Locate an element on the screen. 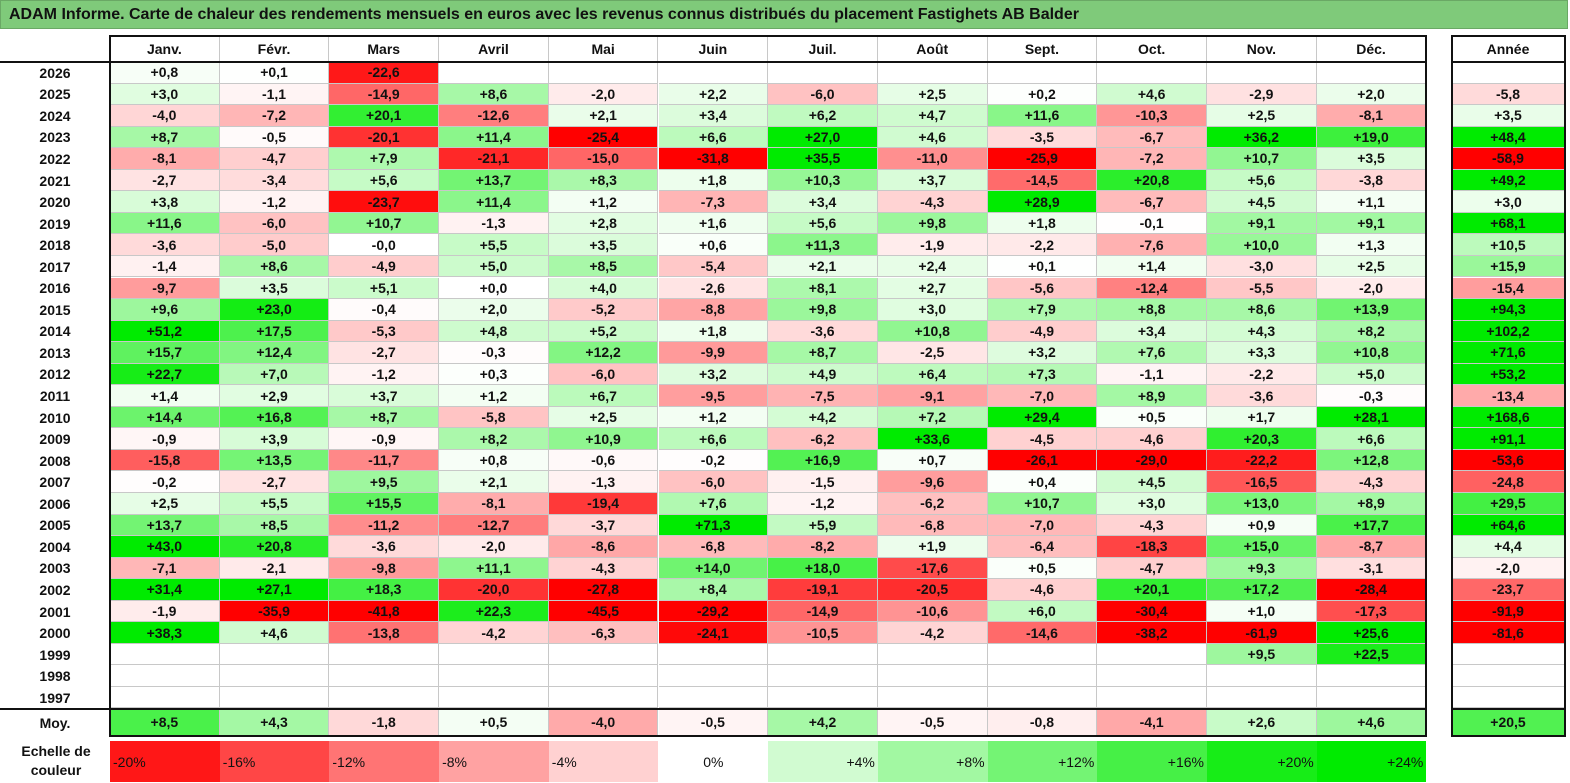  heatmap-cell: +10,9 is located at coordinates (603, 439).